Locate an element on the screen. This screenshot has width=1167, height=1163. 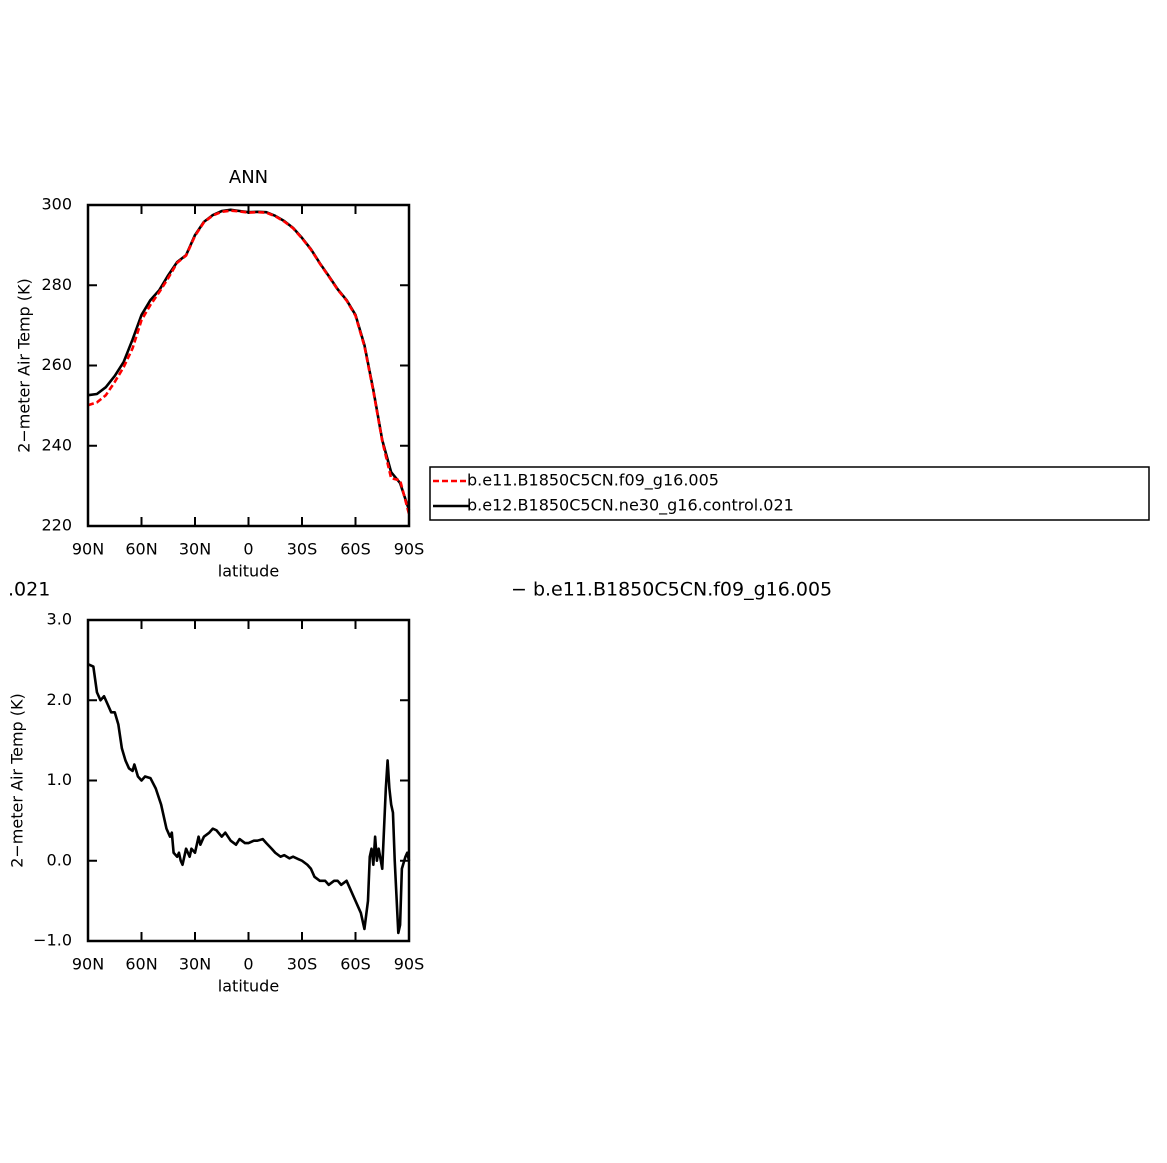
legend-box is located at coordinates (789, 493).